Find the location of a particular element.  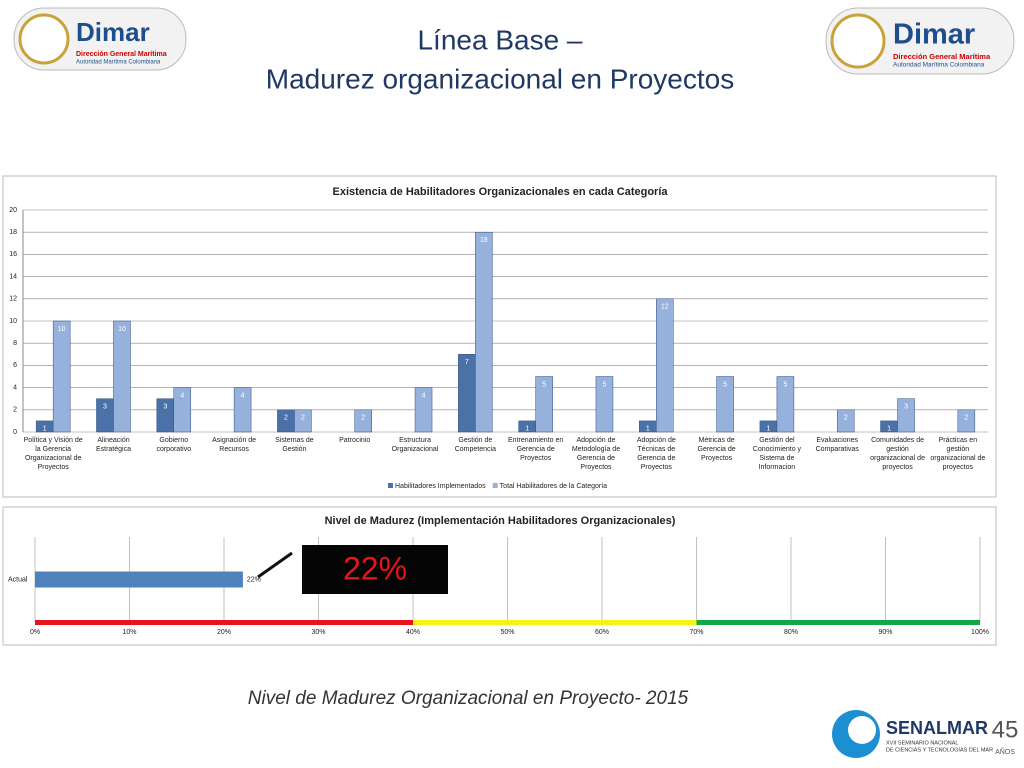

slide-title: Madurez organizacional en Proyectos is located at coordinates (500, 78).